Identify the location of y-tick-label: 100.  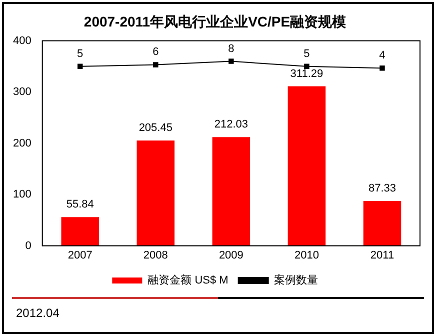
(22, 194).